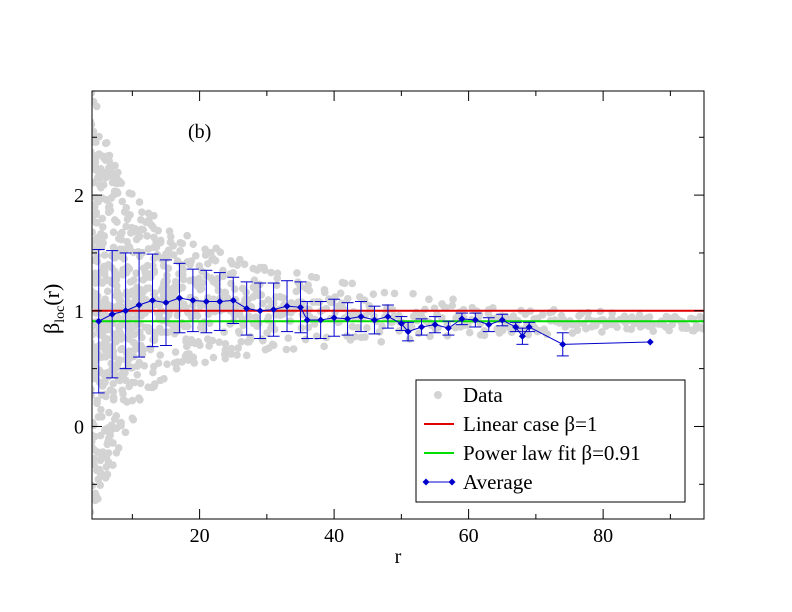 The width and height of the screenshot is (792, 612). I want to click on y-axis-label: βloc(r), so click(53, 309).